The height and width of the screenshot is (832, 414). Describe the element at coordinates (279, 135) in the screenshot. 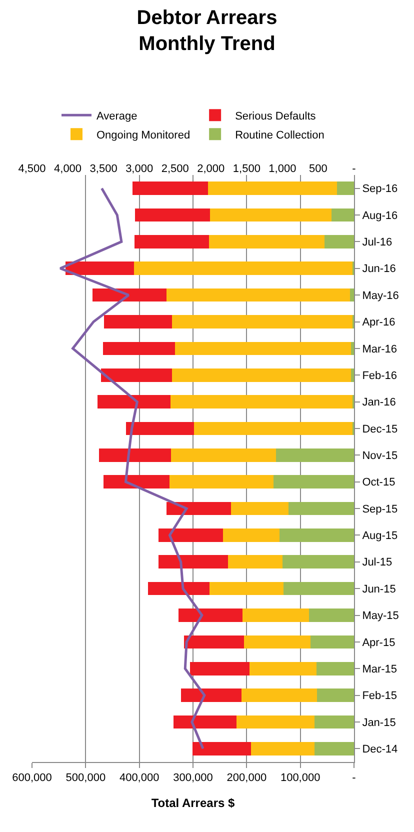

I see `legend-label: Routine Collection` at that location.